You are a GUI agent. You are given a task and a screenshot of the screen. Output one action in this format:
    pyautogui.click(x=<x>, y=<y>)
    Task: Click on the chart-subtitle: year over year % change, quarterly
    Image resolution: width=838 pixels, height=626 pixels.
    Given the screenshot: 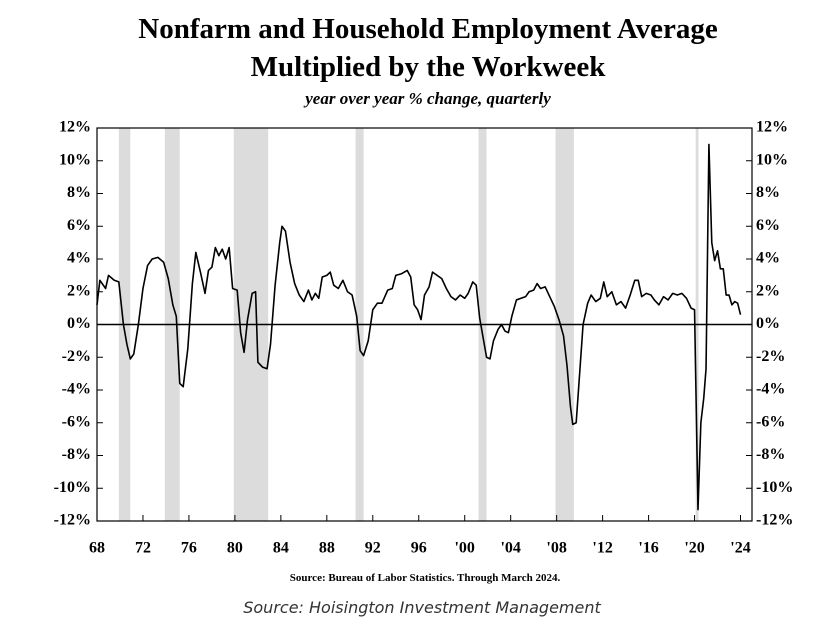 What is the action you would take?
    pyautogui.click(x=427, y=98)
    